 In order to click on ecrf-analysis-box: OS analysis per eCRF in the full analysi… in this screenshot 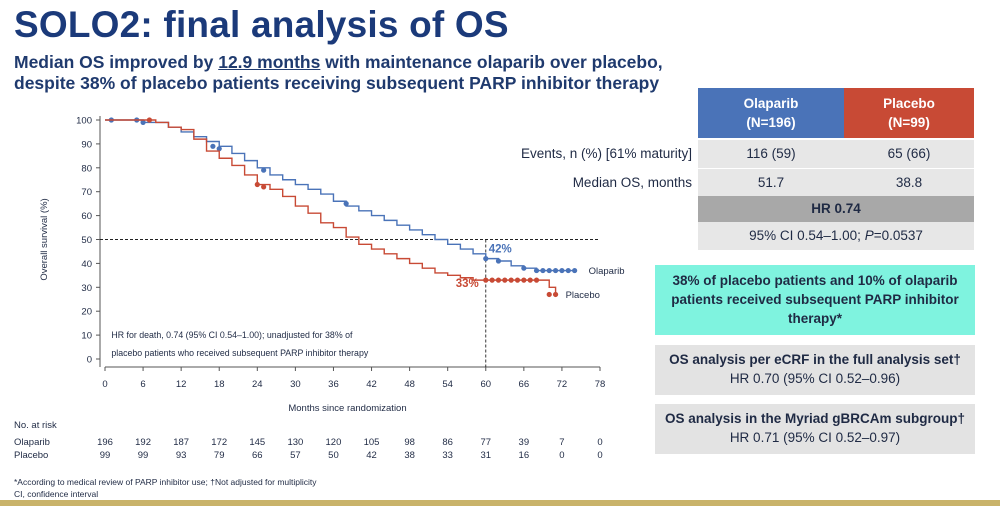, I will do `click(815, 370)`.